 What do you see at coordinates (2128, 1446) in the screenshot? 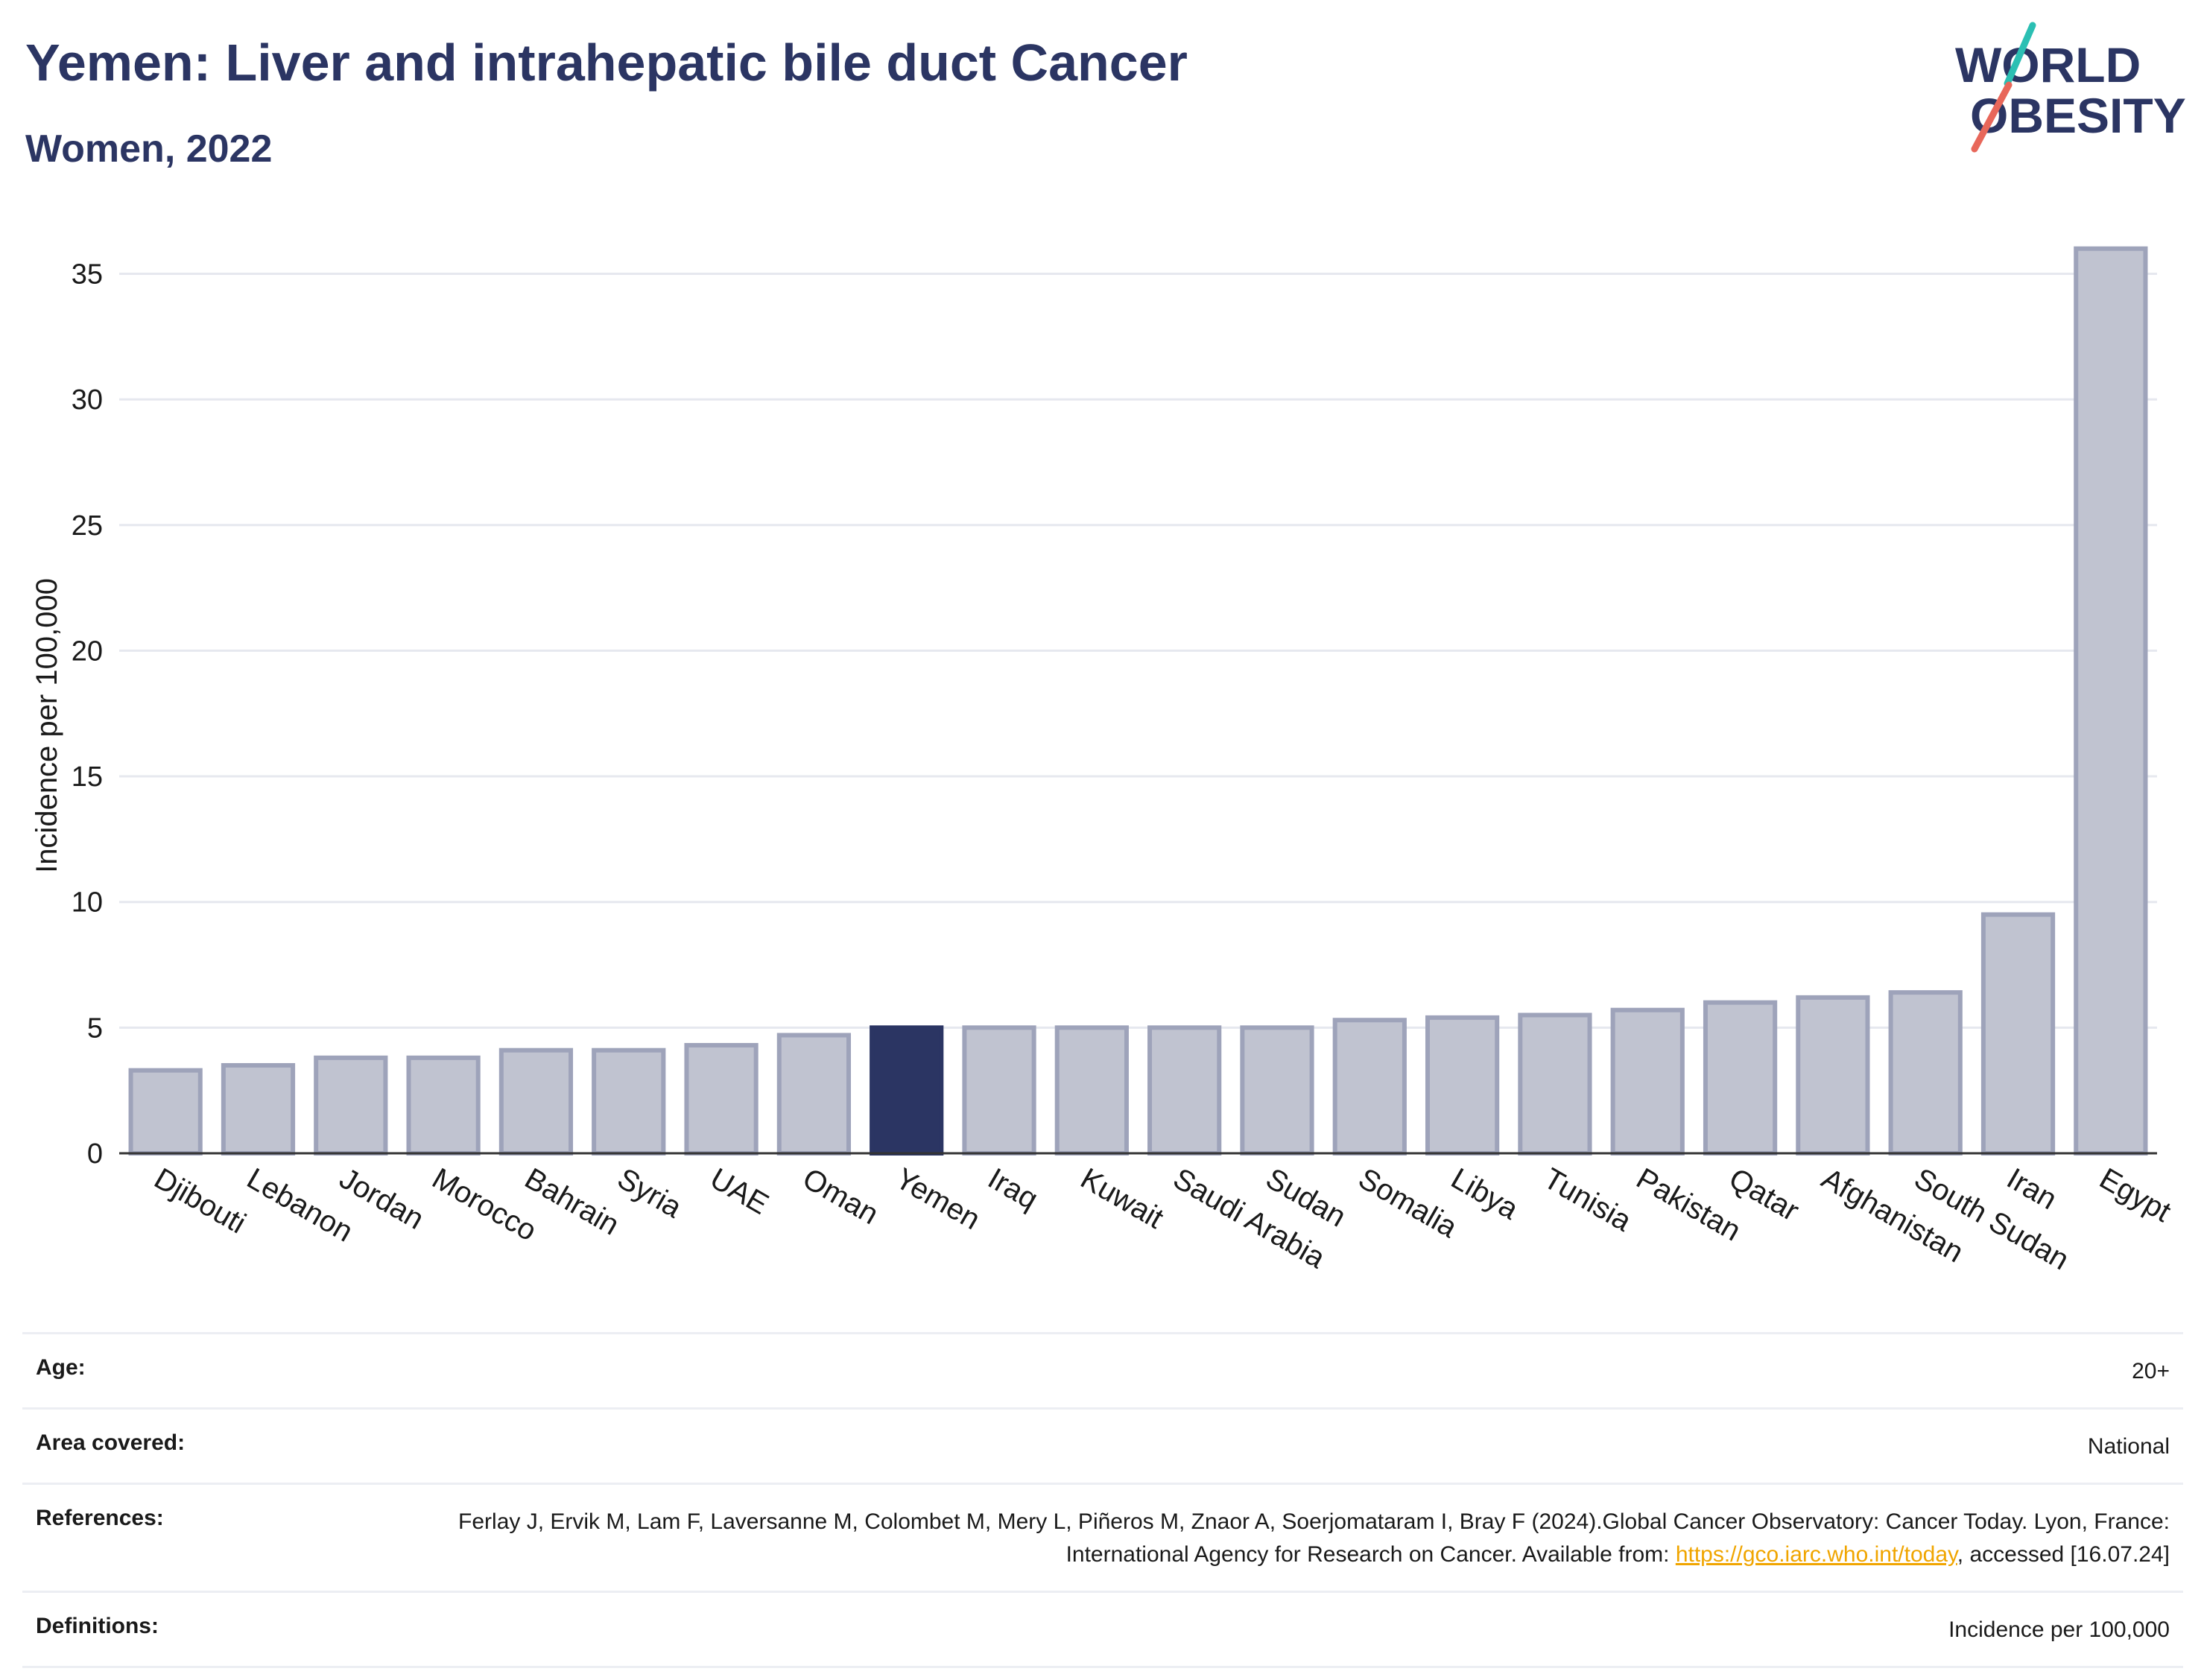
I see `area-value: National` at bounding box center [2128, 1446].